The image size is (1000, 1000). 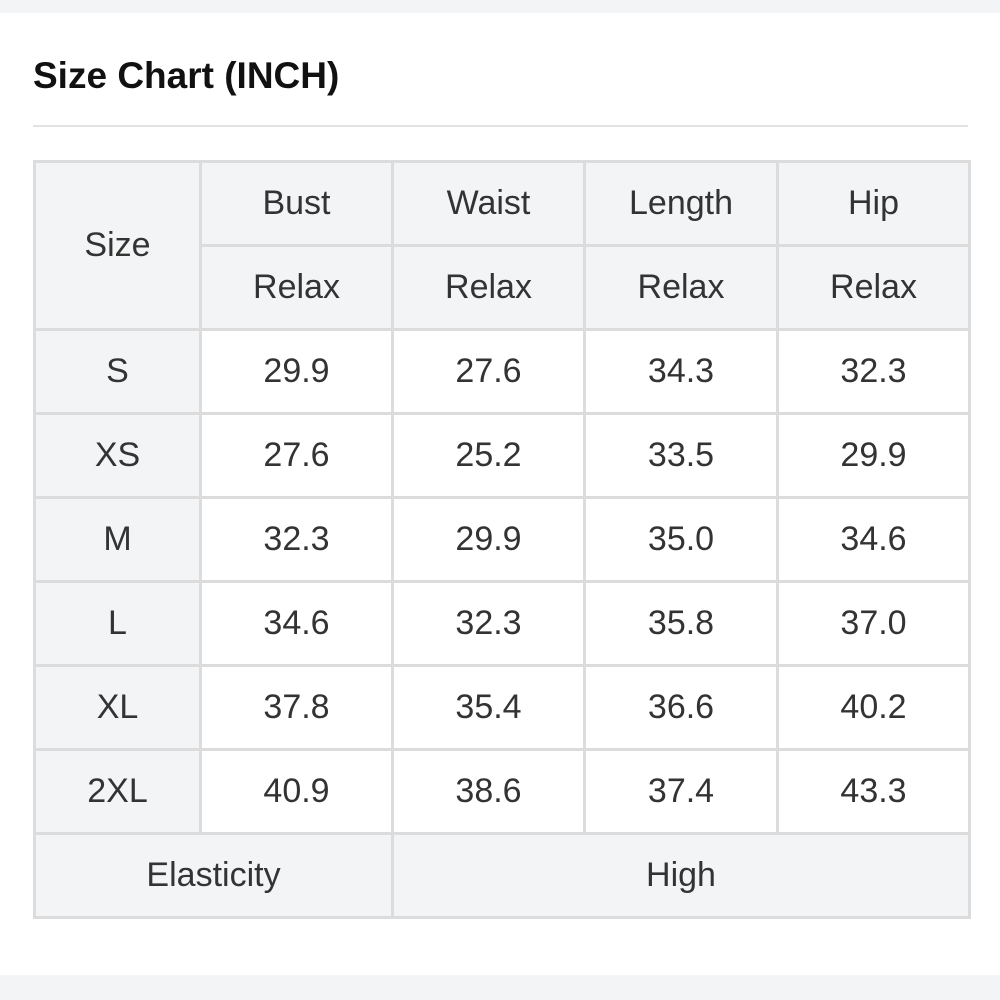 What do you see at coordinates (681, 875) in the screenshot?
I see `elasticity-value: High` at bounding box center [681, 875].